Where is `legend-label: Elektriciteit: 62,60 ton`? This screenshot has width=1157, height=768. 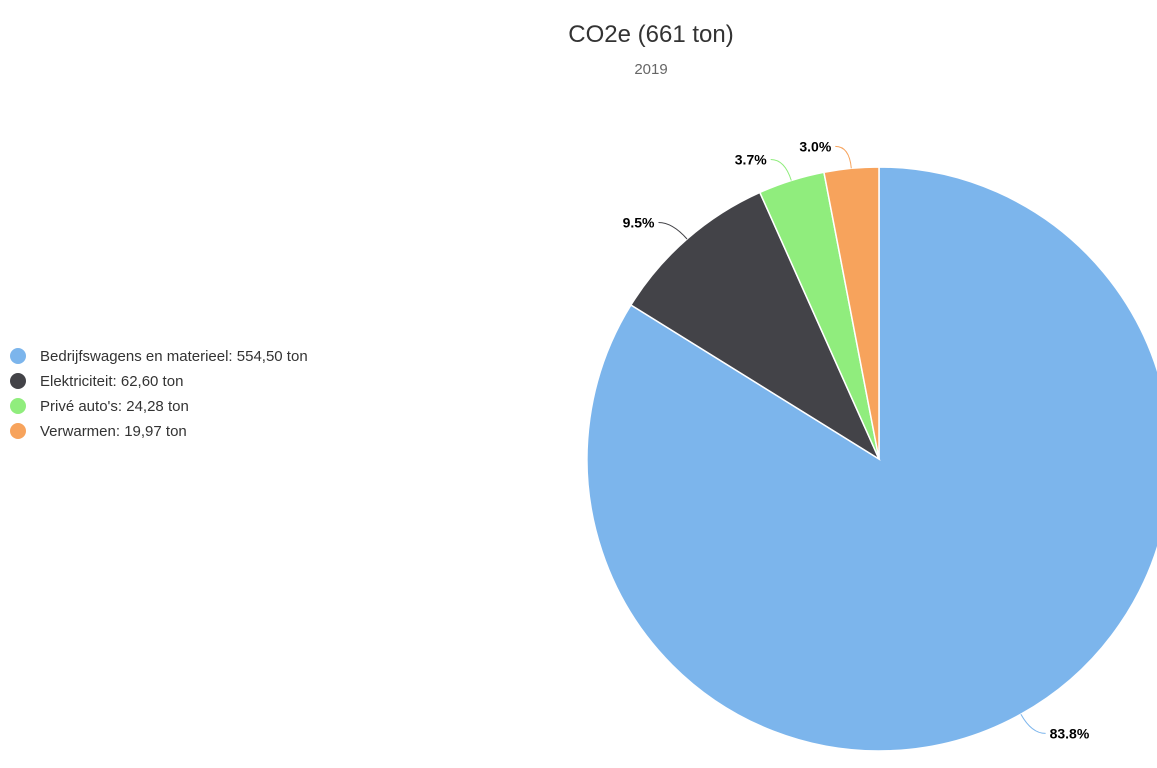 legend-label: Elektriciteit: 62,60 ton is located at coordinates (111, 381).